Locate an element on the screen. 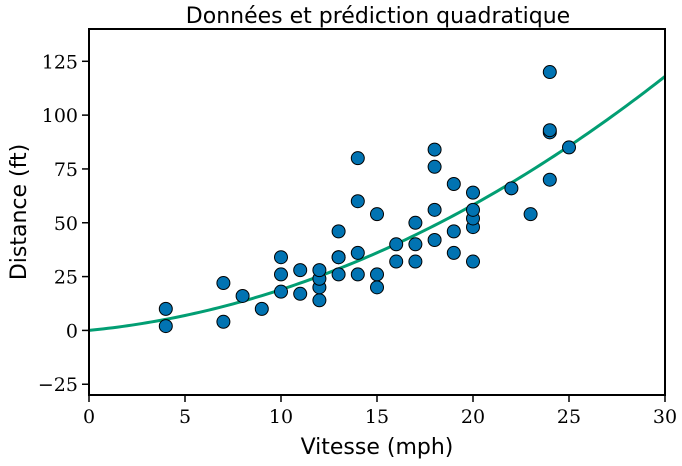 The height and width of the screenshot is (466, 682). y-tick-label-0: −25 is located at coordinates (58, 385).